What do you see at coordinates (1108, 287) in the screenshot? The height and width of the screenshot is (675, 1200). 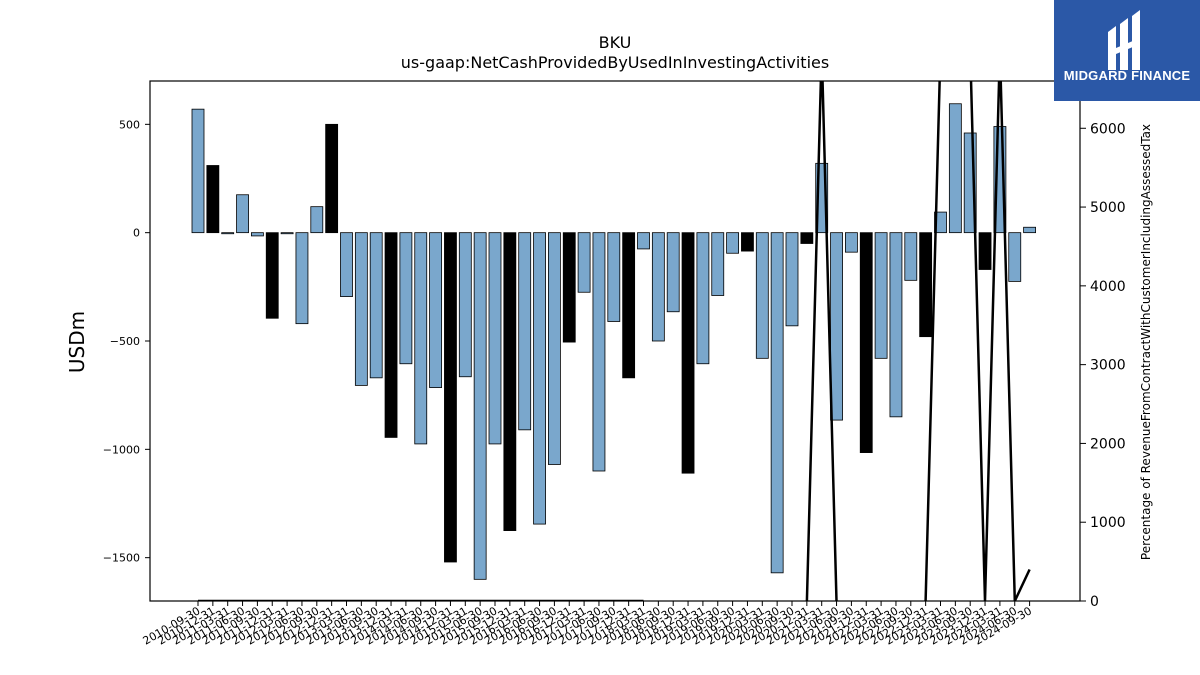 I see `y2-tick-label: 4000` at bounding box center [1108, 287].